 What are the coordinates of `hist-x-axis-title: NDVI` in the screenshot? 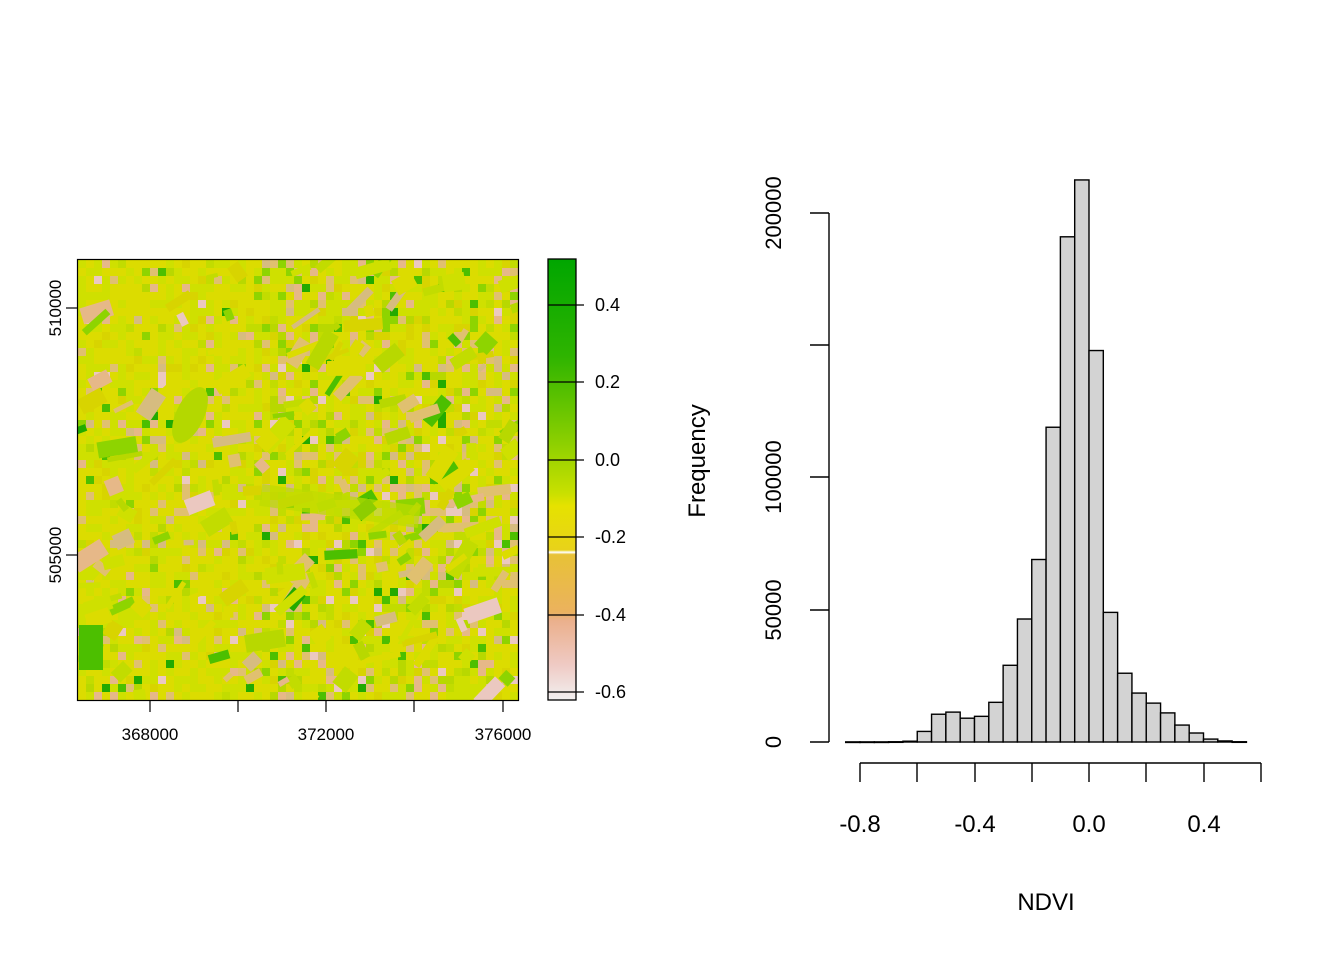 It's located at (1045, 902).